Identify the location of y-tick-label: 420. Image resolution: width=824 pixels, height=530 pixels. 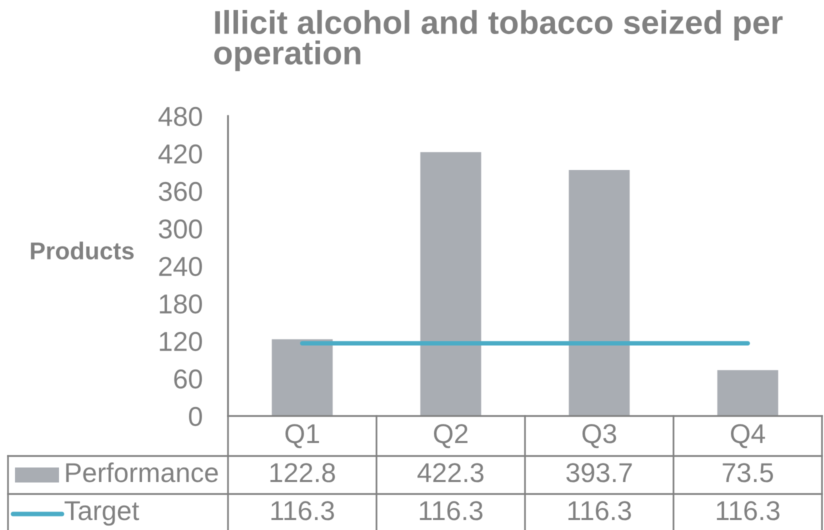
(180, 154).